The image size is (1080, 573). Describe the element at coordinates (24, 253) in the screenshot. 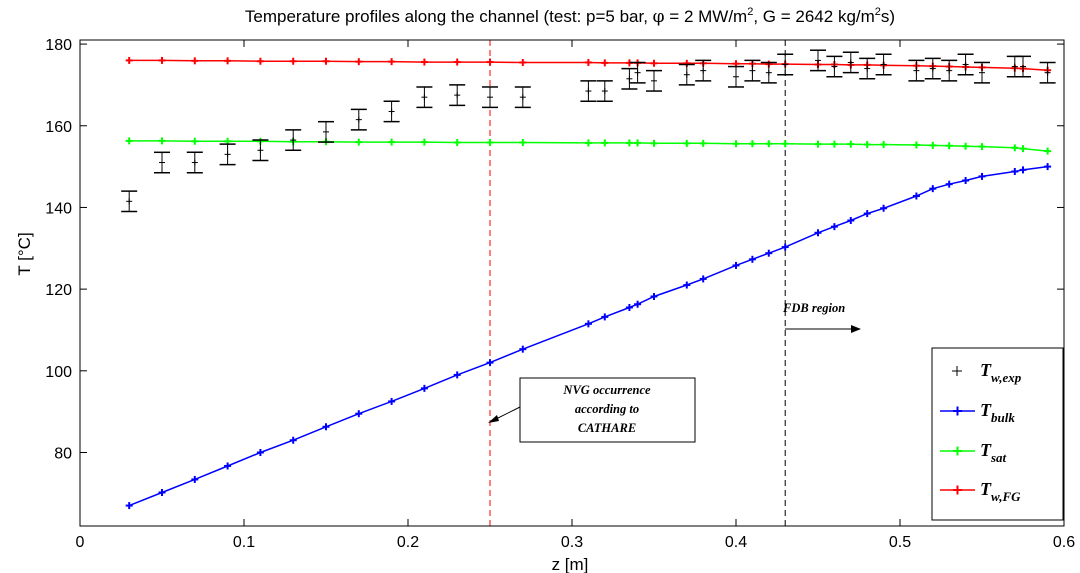

I see `y-axis-label: T [°C]` at that location.